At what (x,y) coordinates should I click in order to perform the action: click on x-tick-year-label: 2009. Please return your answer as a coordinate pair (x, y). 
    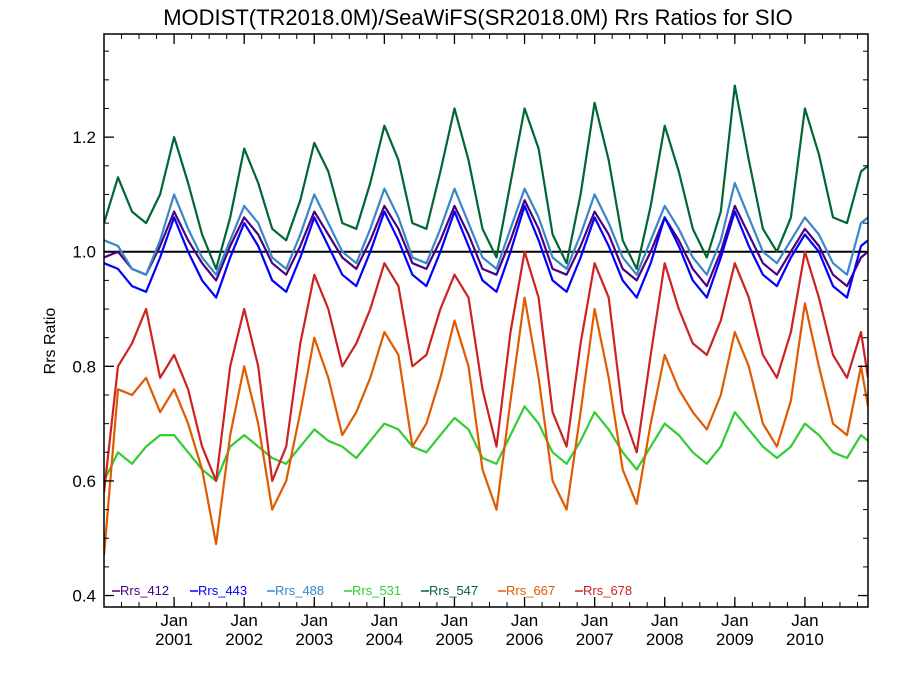
    Looking at the image, I should click on (735, 639).